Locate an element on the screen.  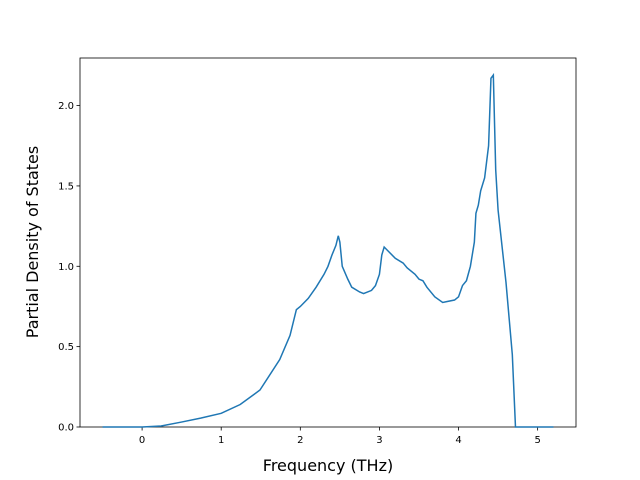
y-tick-label: 0.0 is located at coordinates (66, 428).